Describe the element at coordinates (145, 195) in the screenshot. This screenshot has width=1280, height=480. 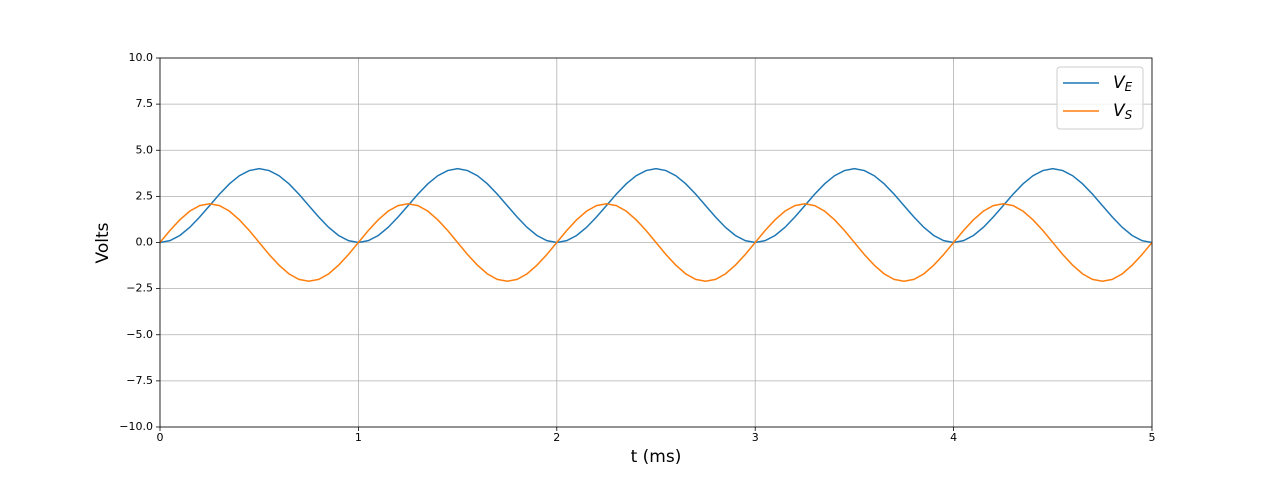
I see `y-tick-label: 2.5` at that location.